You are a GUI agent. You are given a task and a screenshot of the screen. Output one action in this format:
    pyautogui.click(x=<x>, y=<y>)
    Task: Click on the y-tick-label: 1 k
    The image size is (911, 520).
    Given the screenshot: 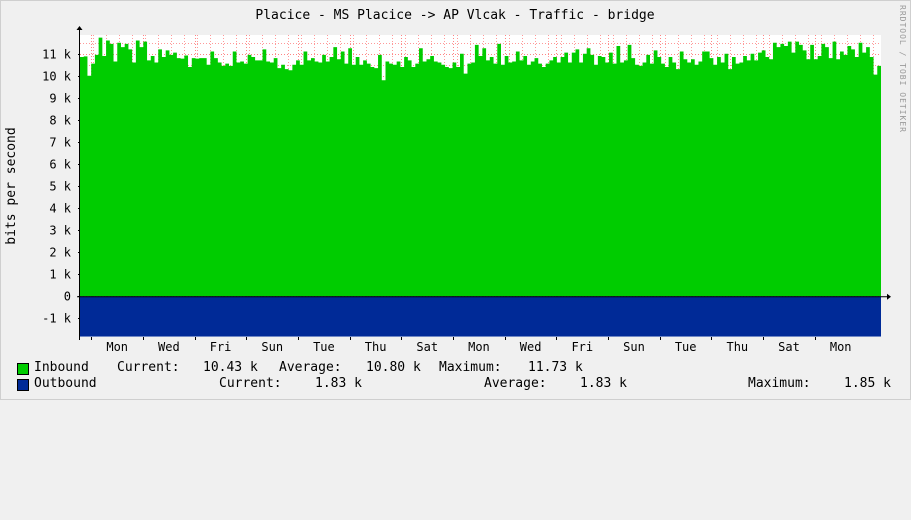 What is the action you would take?
    pyautogui.click(x=60, y=275)
    